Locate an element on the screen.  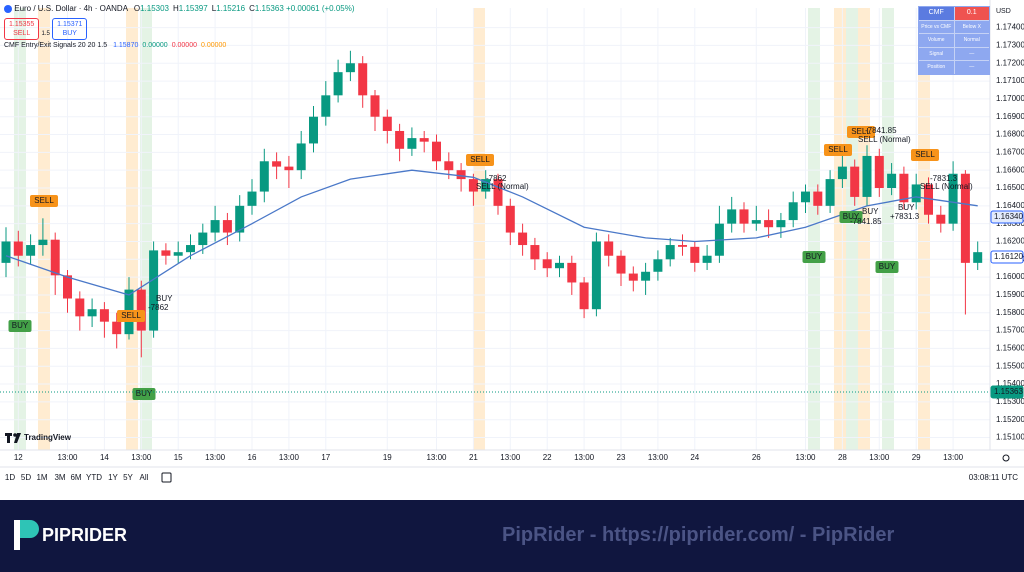
buy-button: 1.15371 BUY is located at coordinates (70, 29).